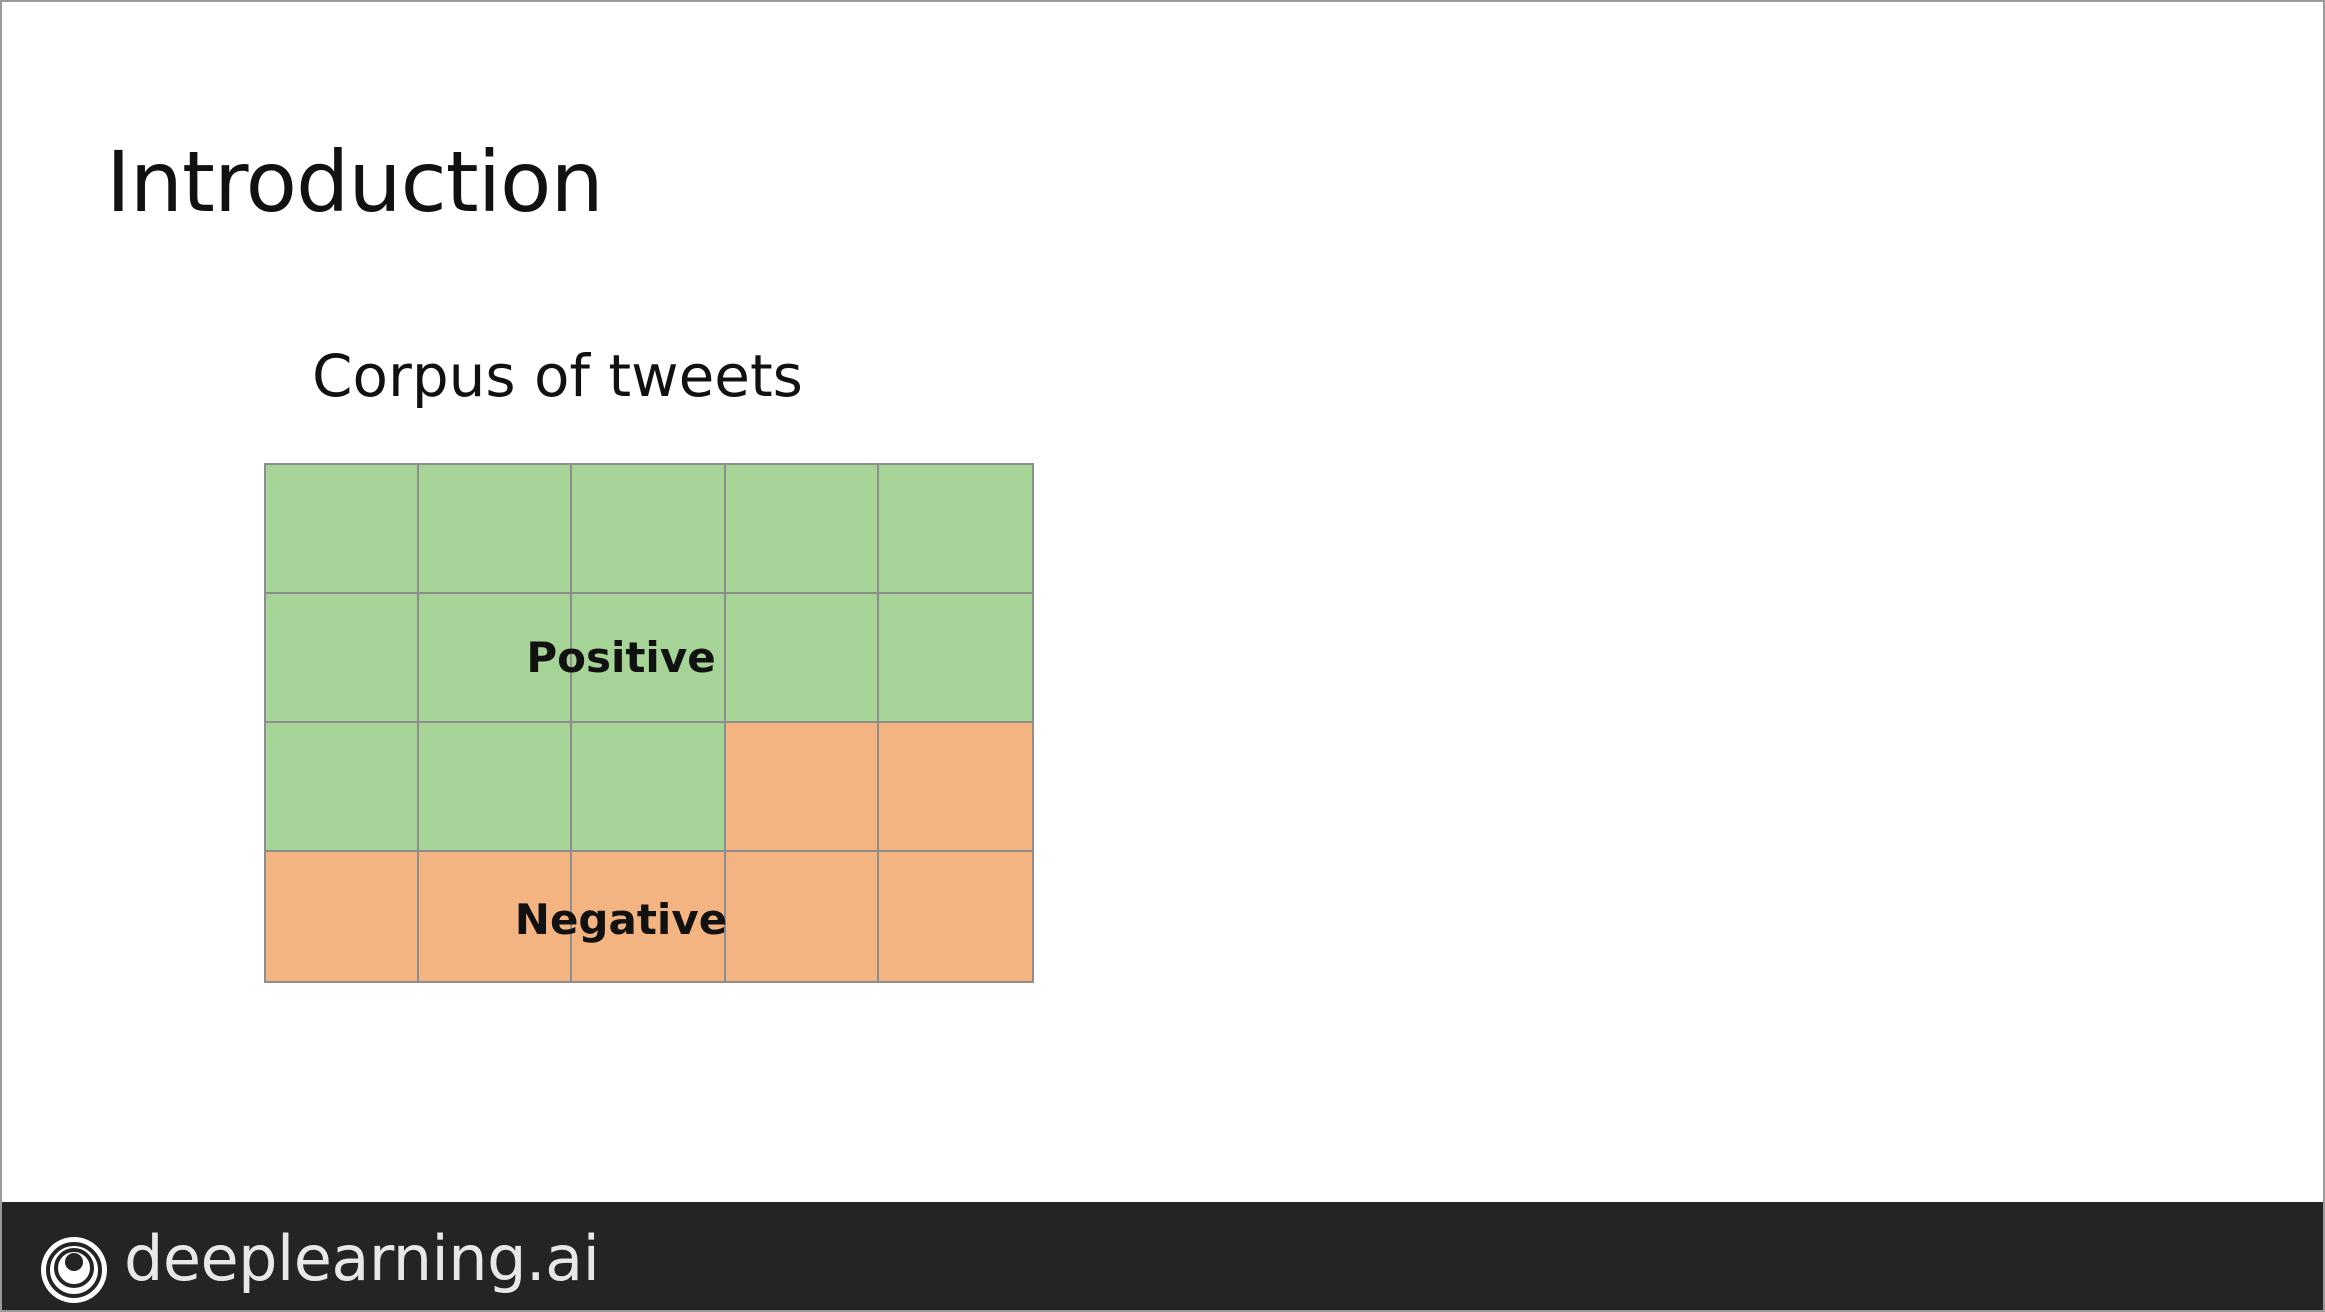 The height and width of the screenshot is (1312, 2325). What do you see at coordinates (557, 376) in the screenshot?
I see `slide-subtitle: Corpus of tweets` at bounding box center [557, 376].